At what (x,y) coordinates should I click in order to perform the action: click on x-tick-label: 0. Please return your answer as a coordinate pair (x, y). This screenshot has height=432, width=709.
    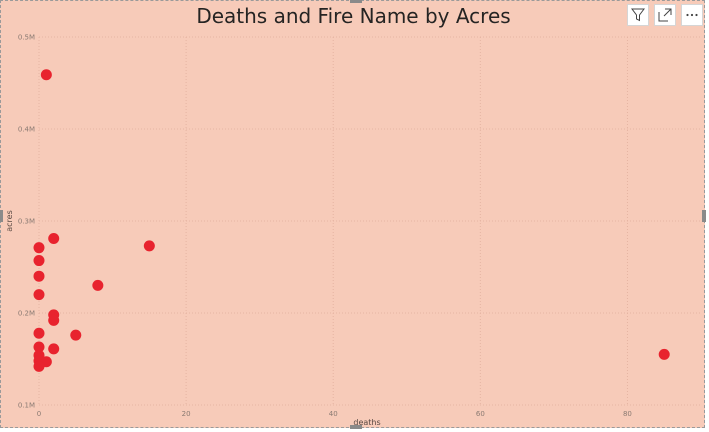
    Looking at the image, I should click on (39, 414).